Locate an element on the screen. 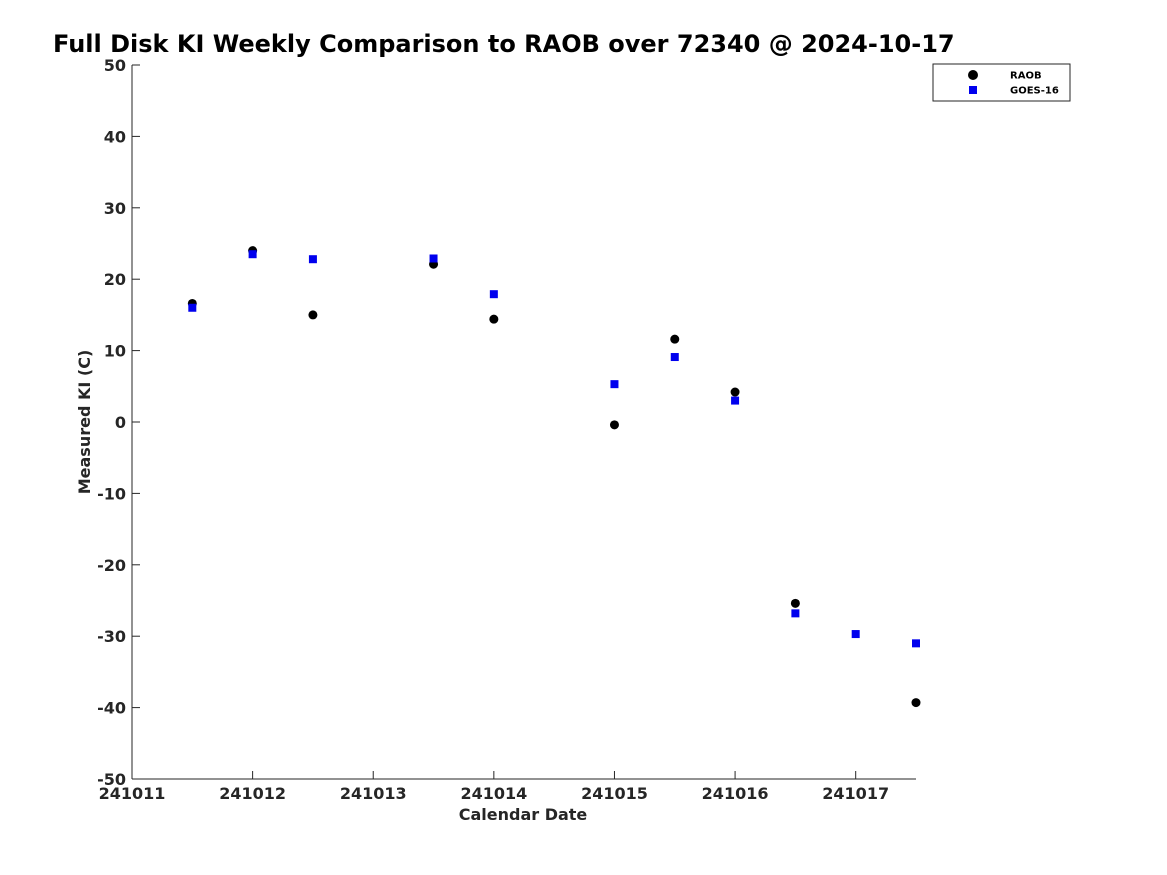  y-tick-label: 10 is located at coordinates (115, 351).